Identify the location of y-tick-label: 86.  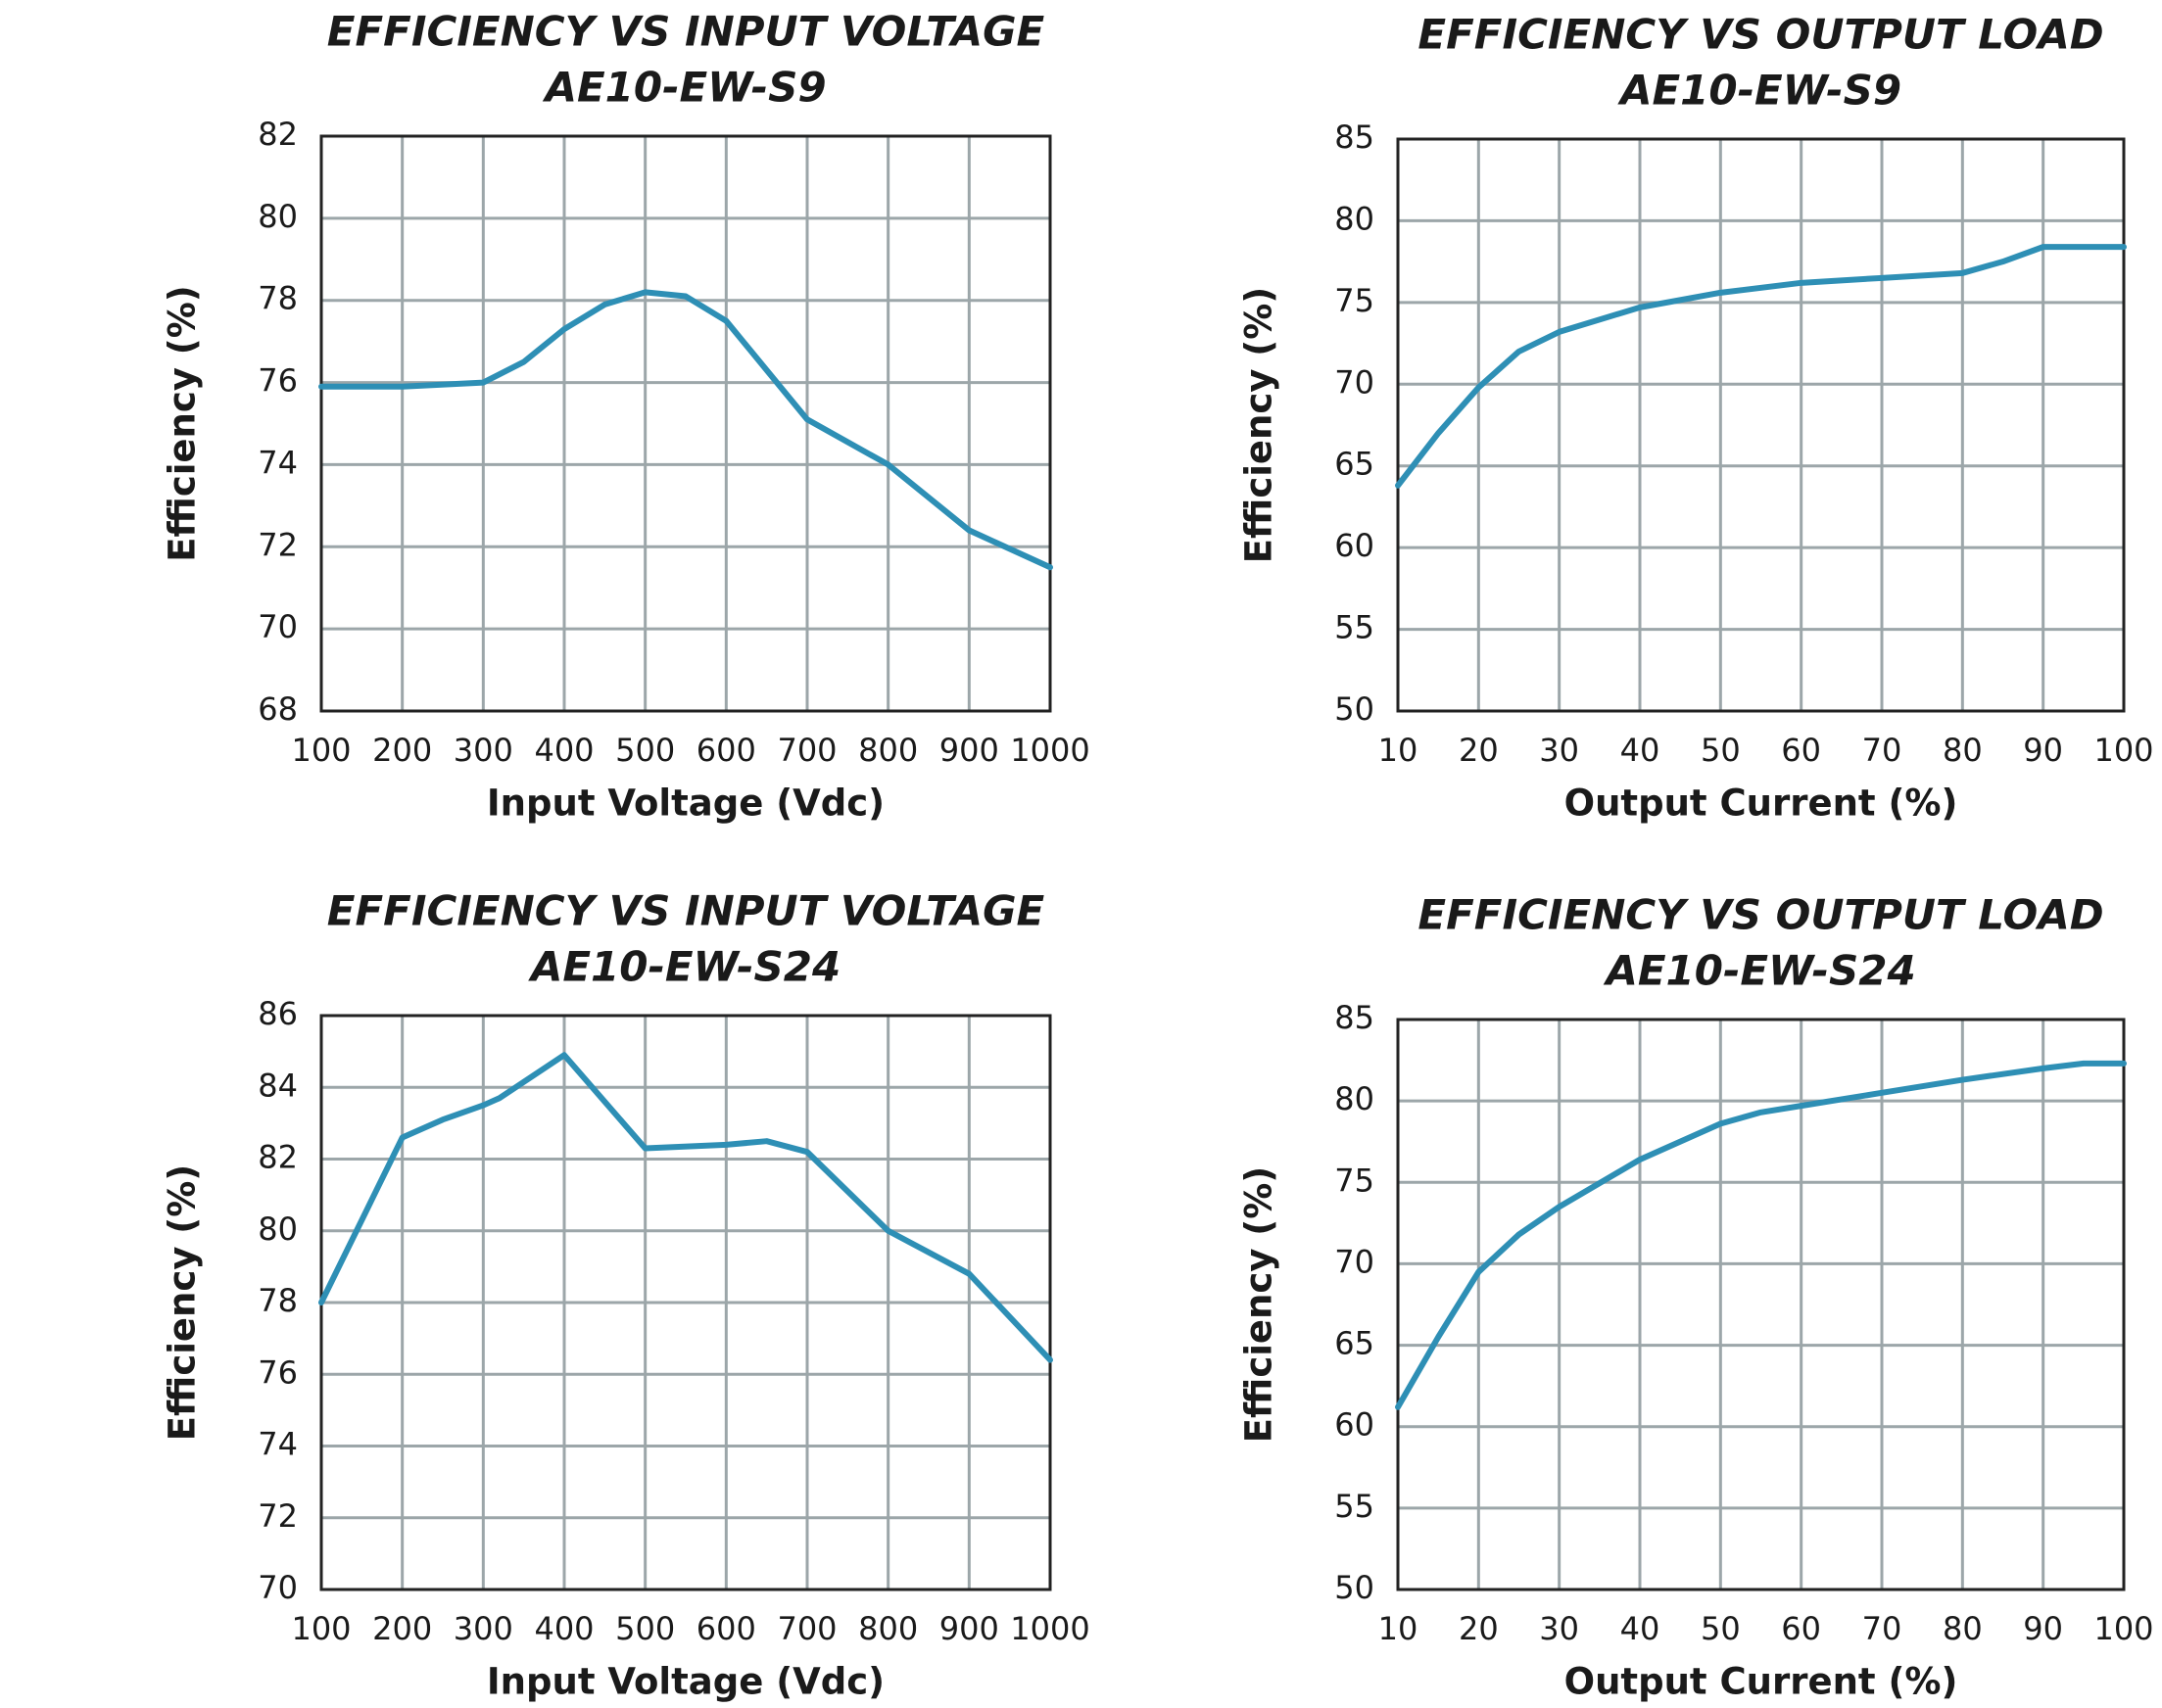
(278, 1013).